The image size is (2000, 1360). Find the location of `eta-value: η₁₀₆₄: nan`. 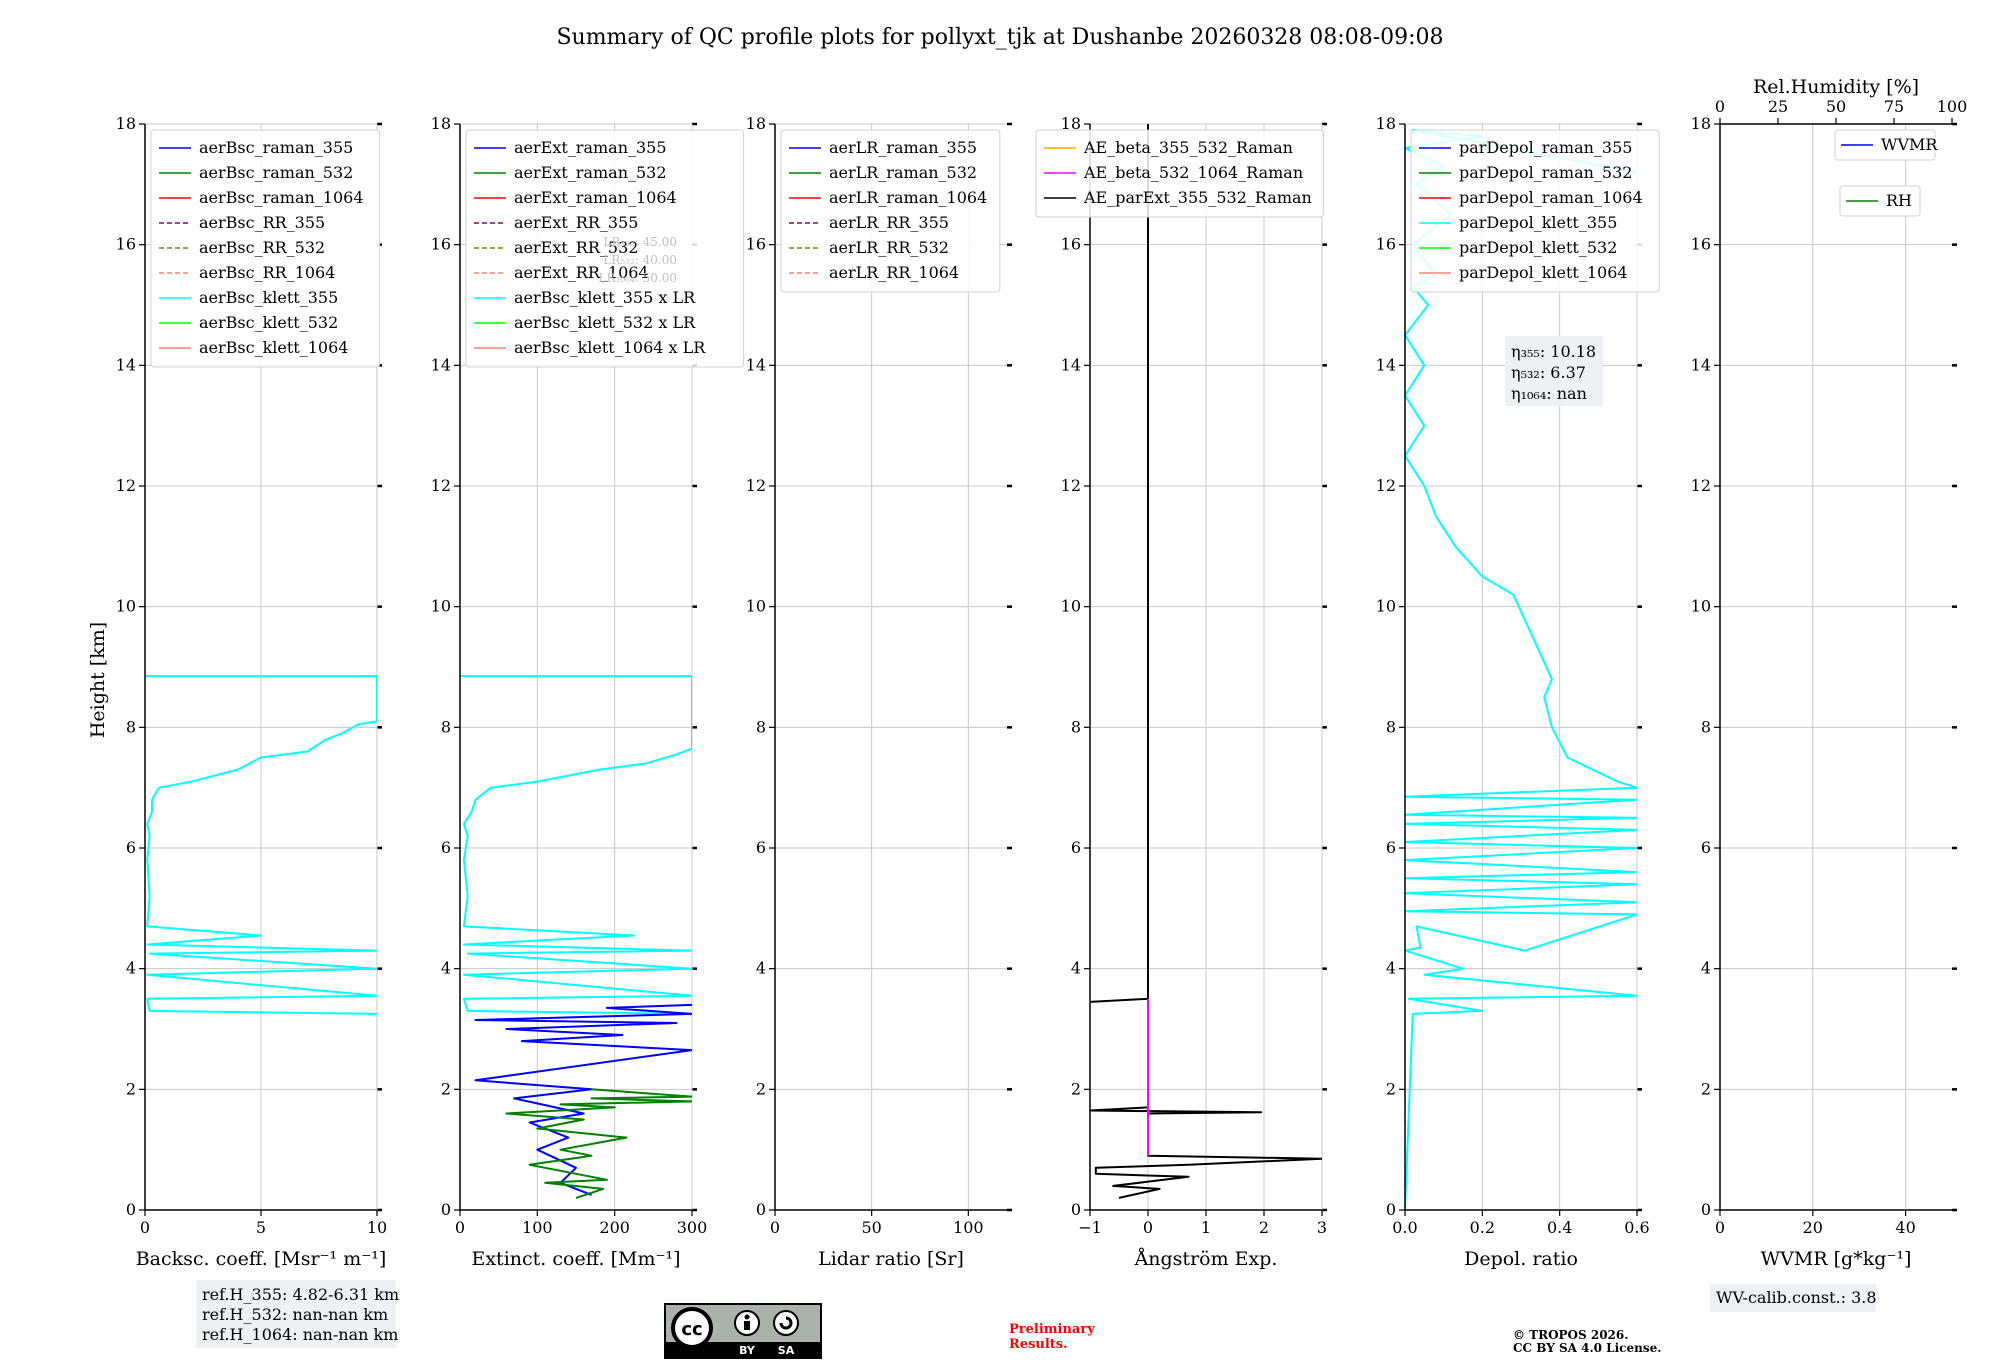

eta-value: η₁₀₆₄: nan is located at coordinates (1549, 393).